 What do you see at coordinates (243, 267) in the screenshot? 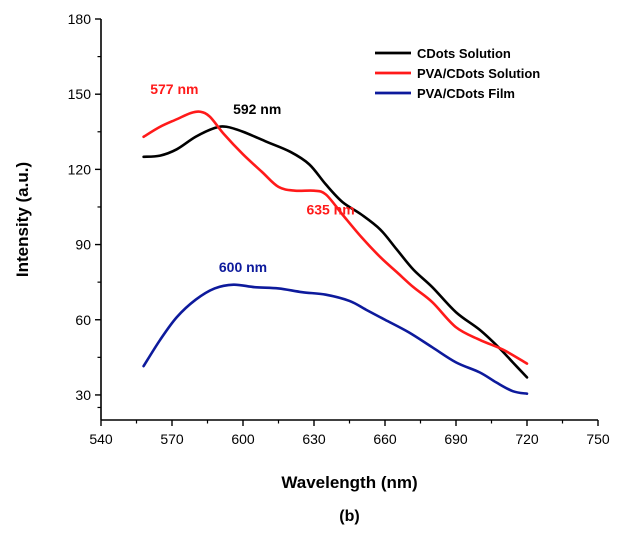
I see `peak-annotation: 600 nm` at bounding box center [243, 267].